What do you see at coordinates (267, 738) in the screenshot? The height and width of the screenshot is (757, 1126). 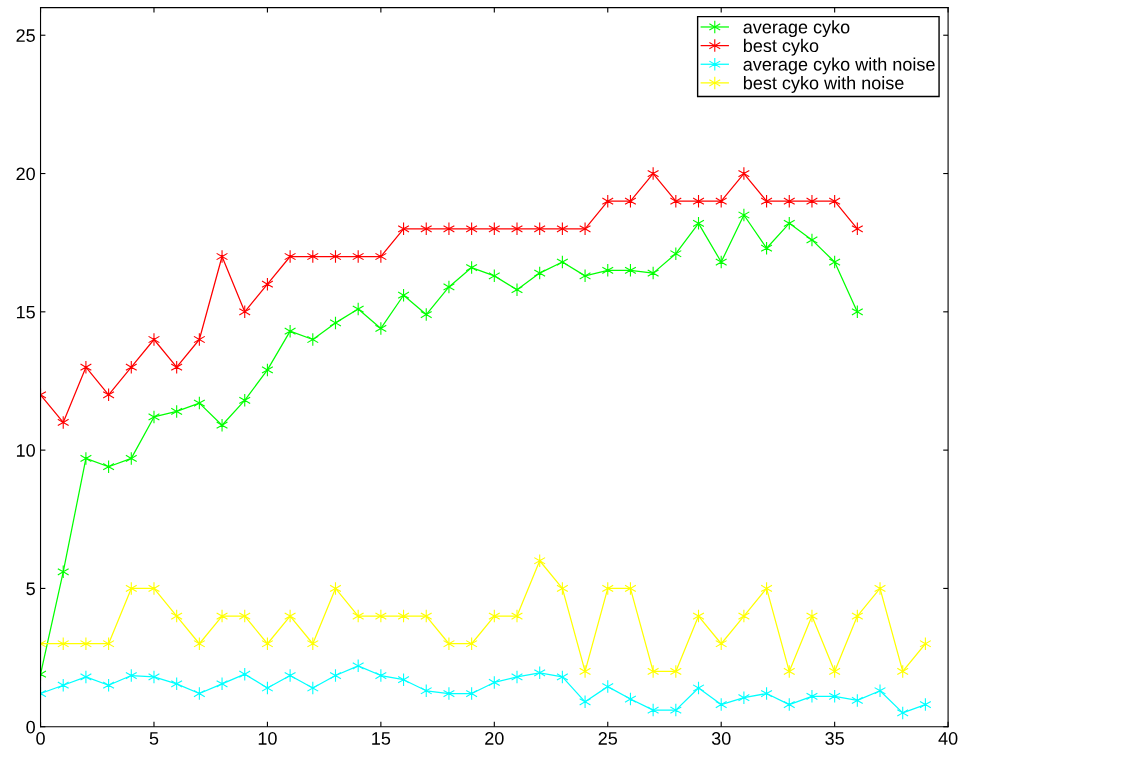 I see `x-tick-label: 10` at bounding box center [267, 738].